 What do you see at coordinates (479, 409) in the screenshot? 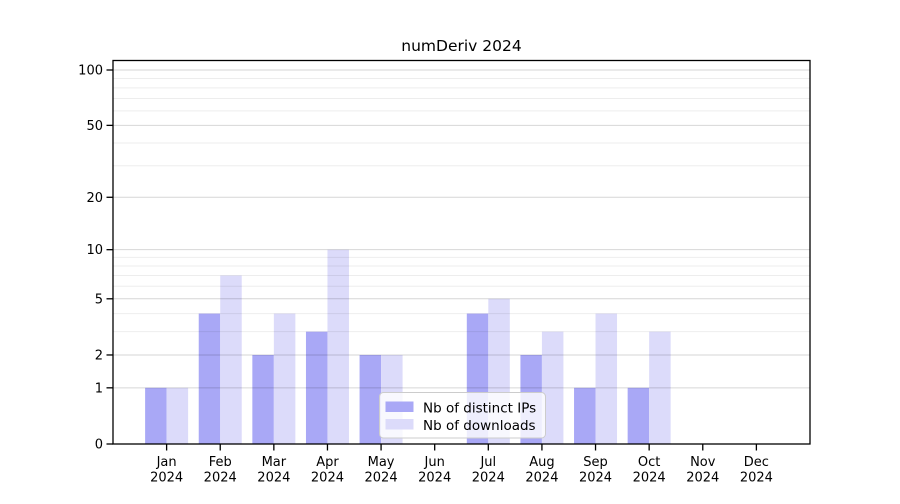
I see `legend-label: Nb of distinct IPs` at bounding box center [479, 409].